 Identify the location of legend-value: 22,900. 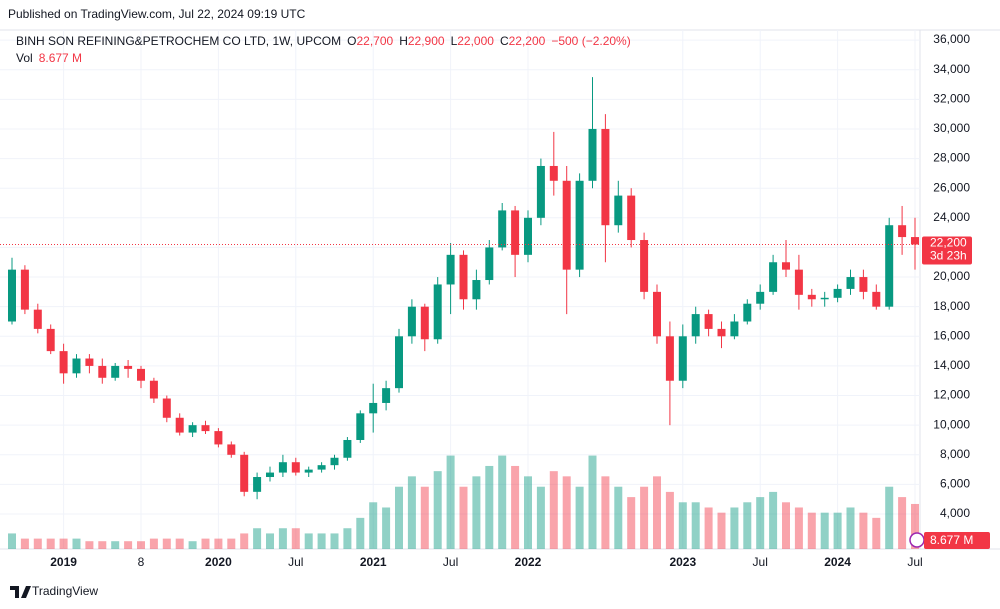
(426, 41).